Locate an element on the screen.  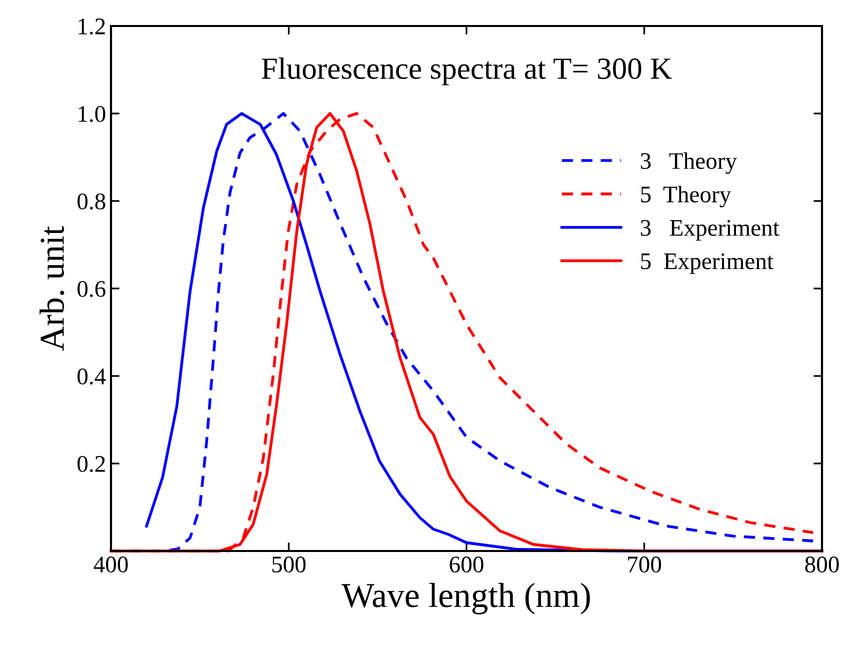
x-tick-label: 600 is located at coordinates (467, 564).